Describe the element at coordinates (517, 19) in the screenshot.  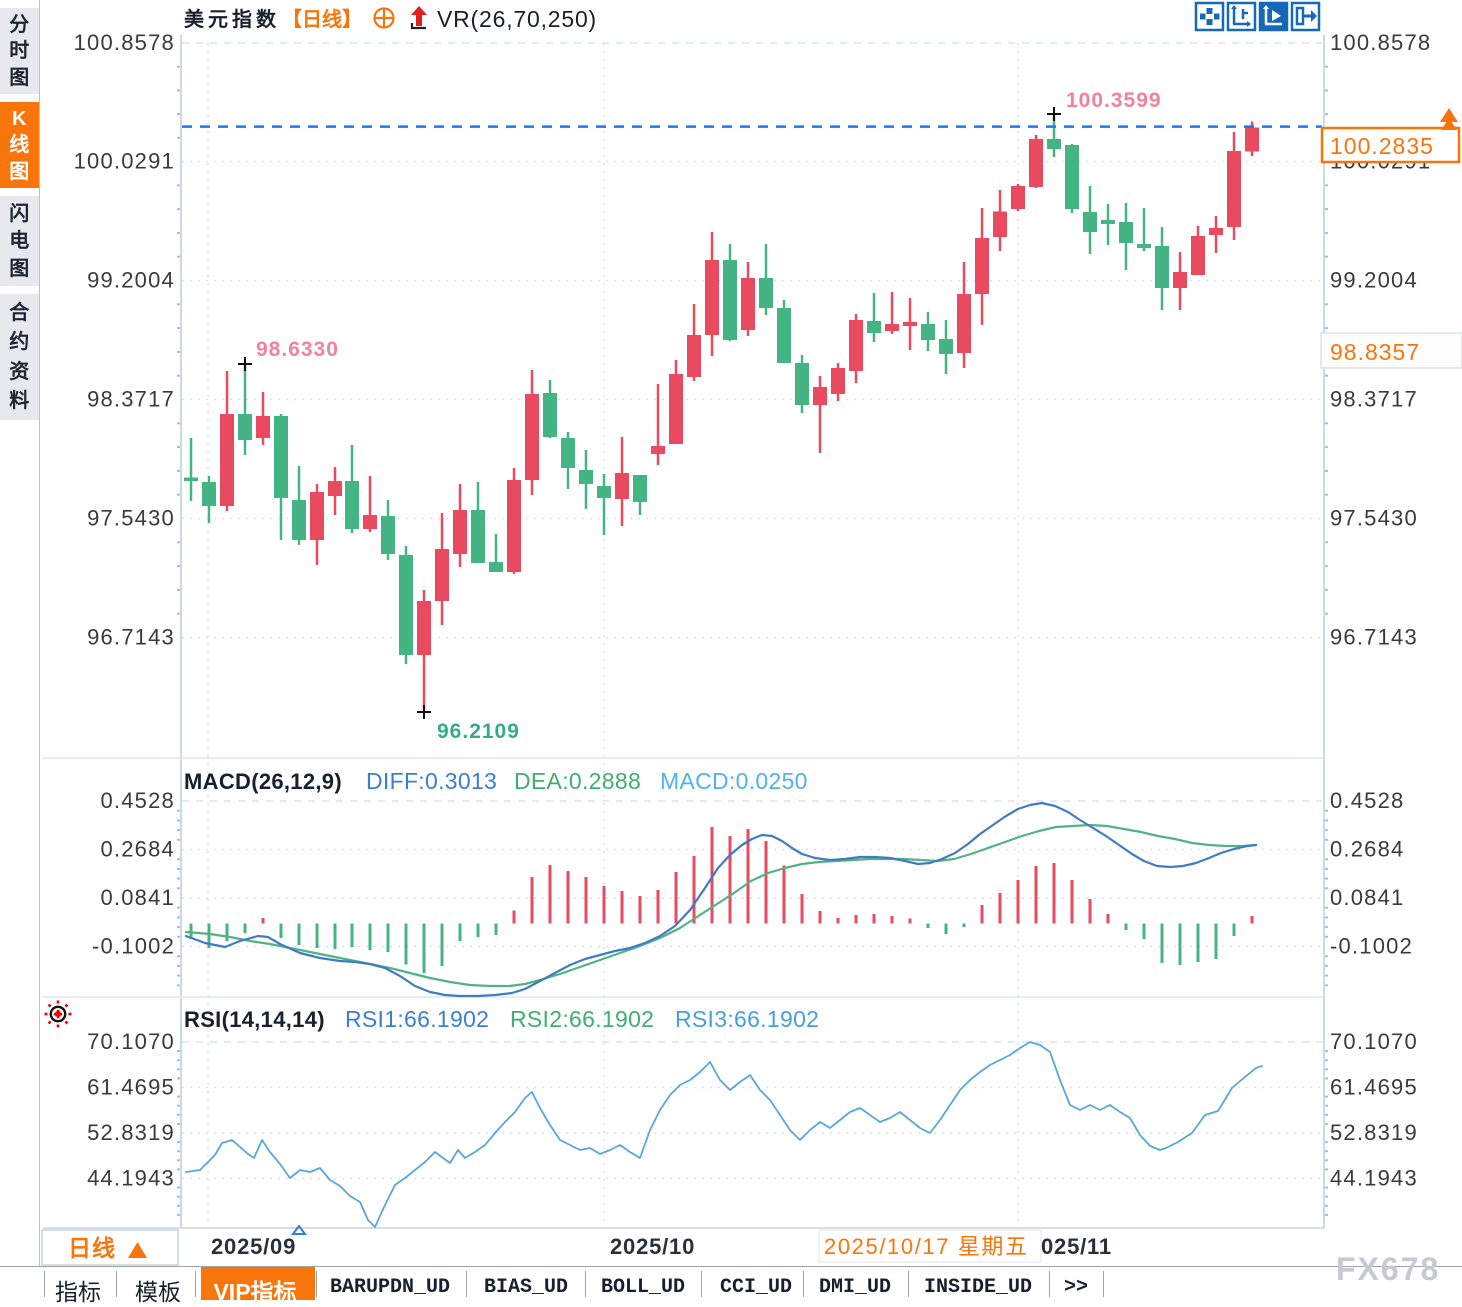
I see `svg-text: VR(26,70,250)` at that location.